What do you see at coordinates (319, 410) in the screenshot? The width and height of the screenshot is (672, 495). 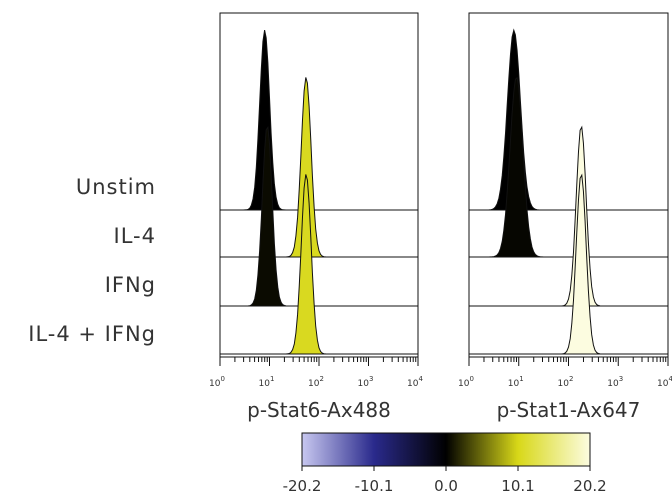 I see `x-axis-label-panel1: p-Stat6-Ax488` at bounding box center [319, 410].